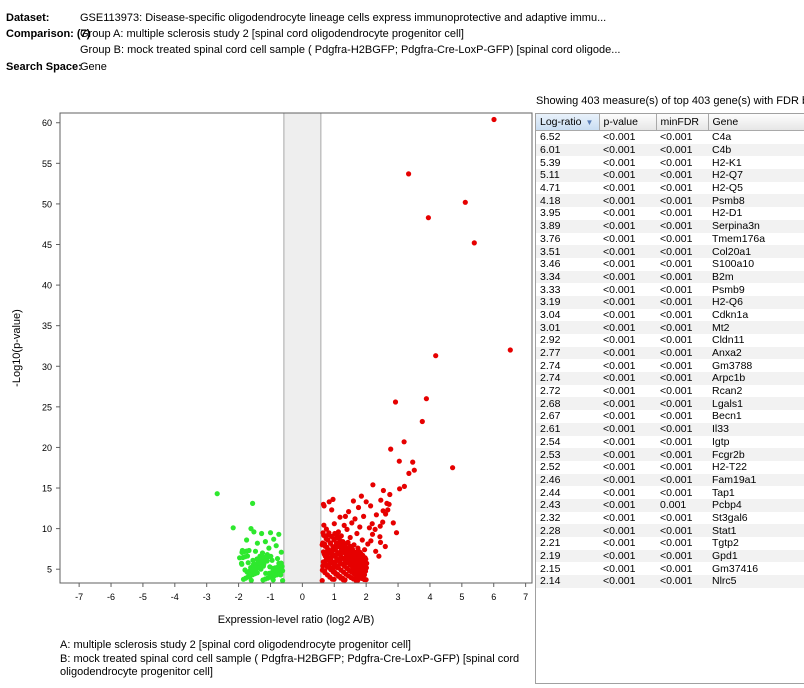  I want to click on cell-log-ratio: 2.53, so click(567, 454).